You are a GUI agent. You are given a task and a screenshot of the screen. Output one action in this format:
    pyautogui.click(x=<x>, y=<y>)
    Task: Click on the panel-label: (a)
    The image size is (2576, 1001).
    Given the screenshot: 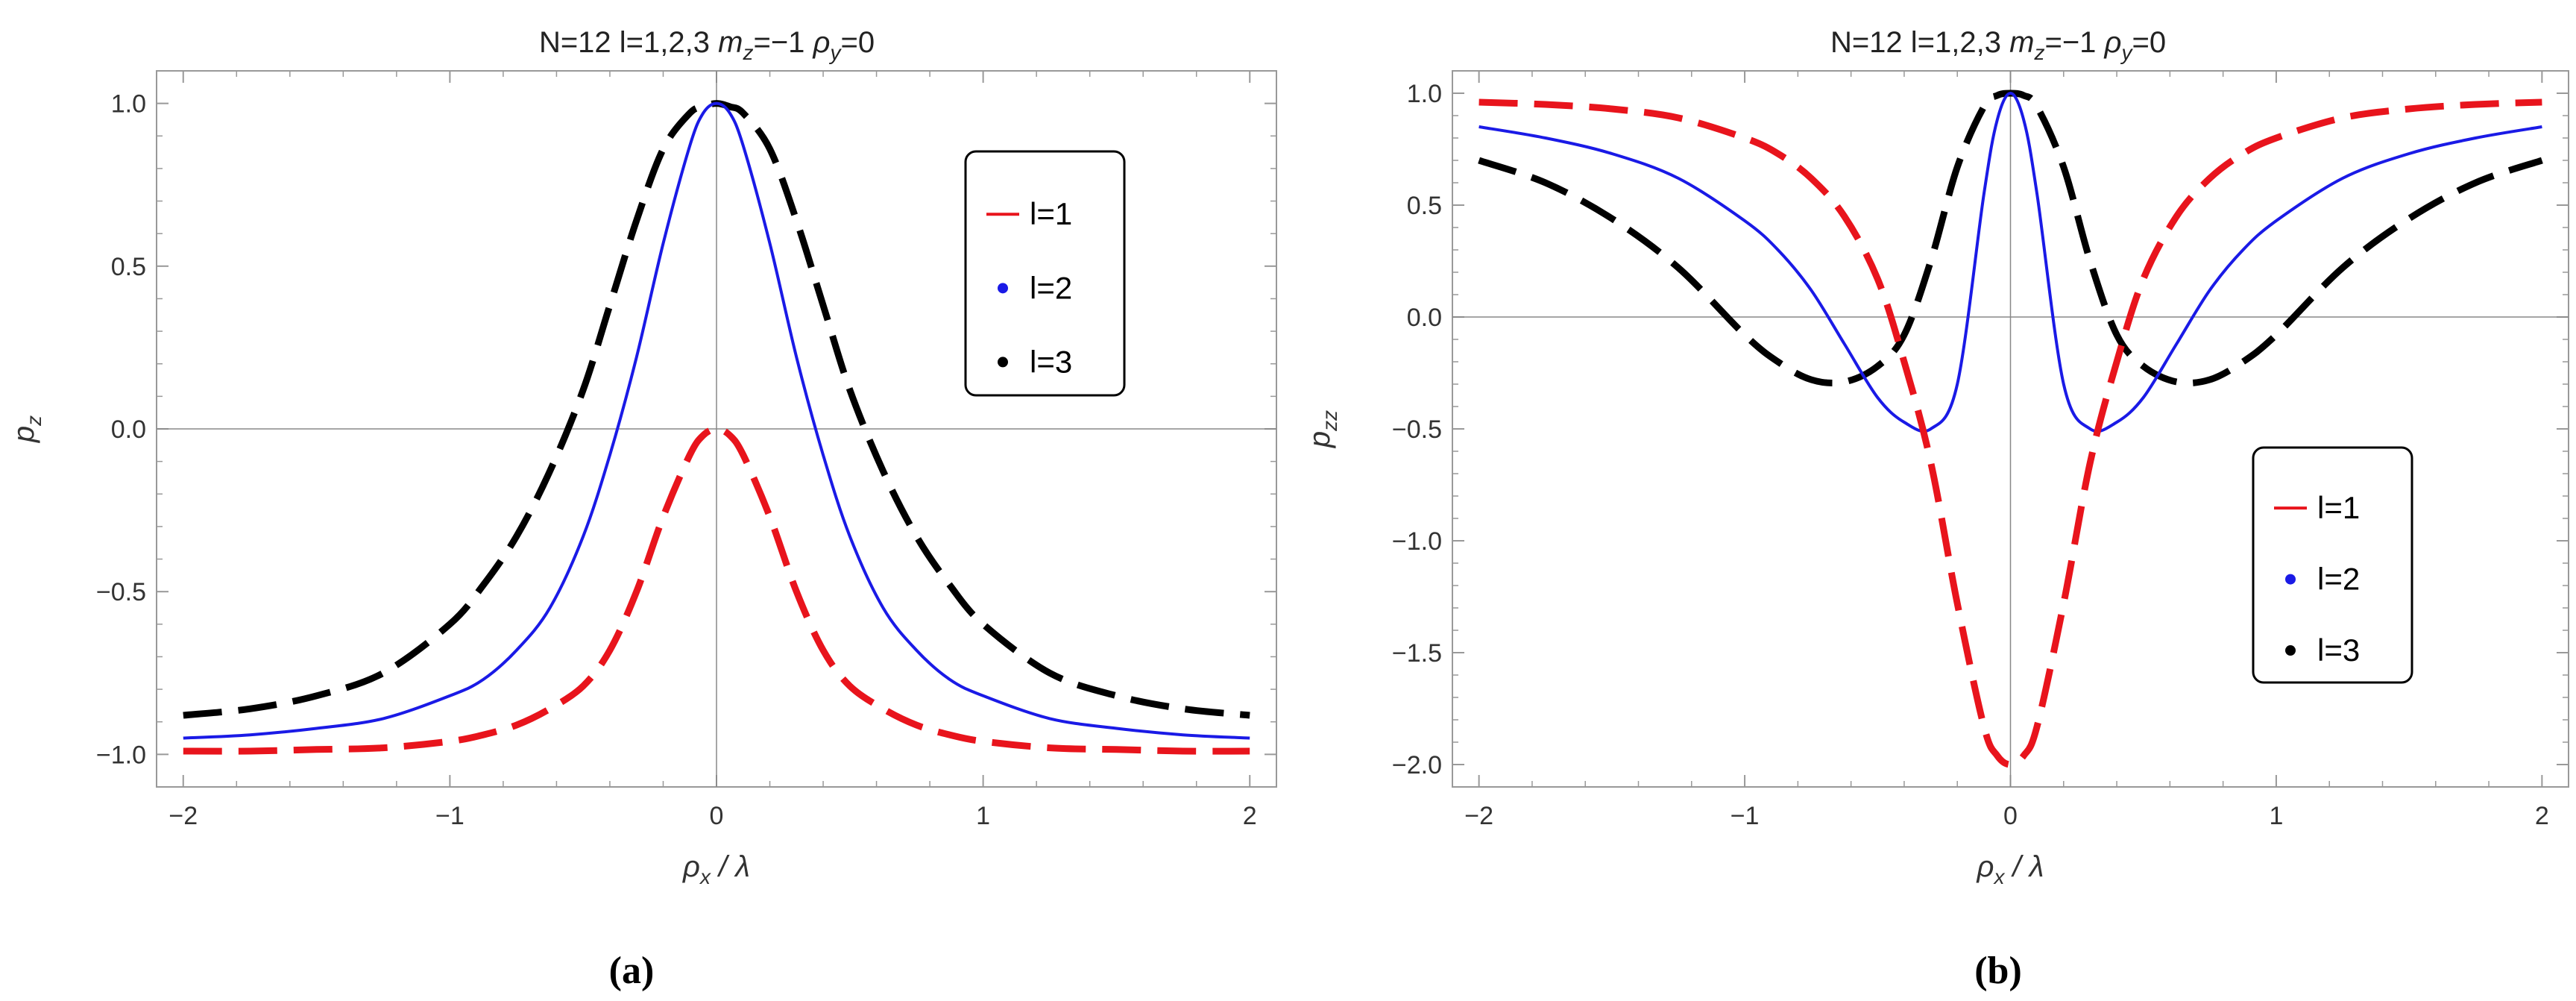 What is the action you would take?
    pyautogui.click(x=632, y=971)
    